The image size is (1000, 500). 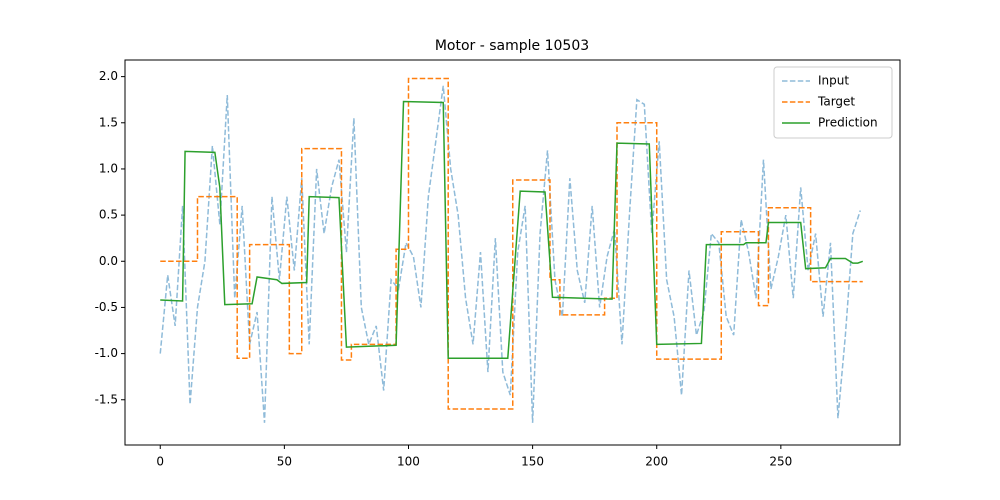 I want to click on y-tick-label: -0.5, so click(x=106, y=307).